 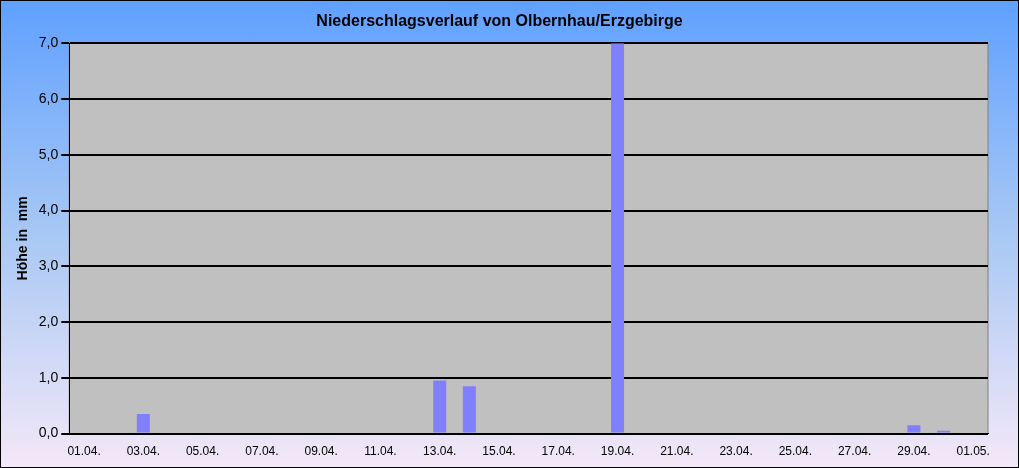 What do you see at coordinates (48, 97) in the screenshot?
I see `y-tick-label: 6,0` at bounding box center [48, 97].